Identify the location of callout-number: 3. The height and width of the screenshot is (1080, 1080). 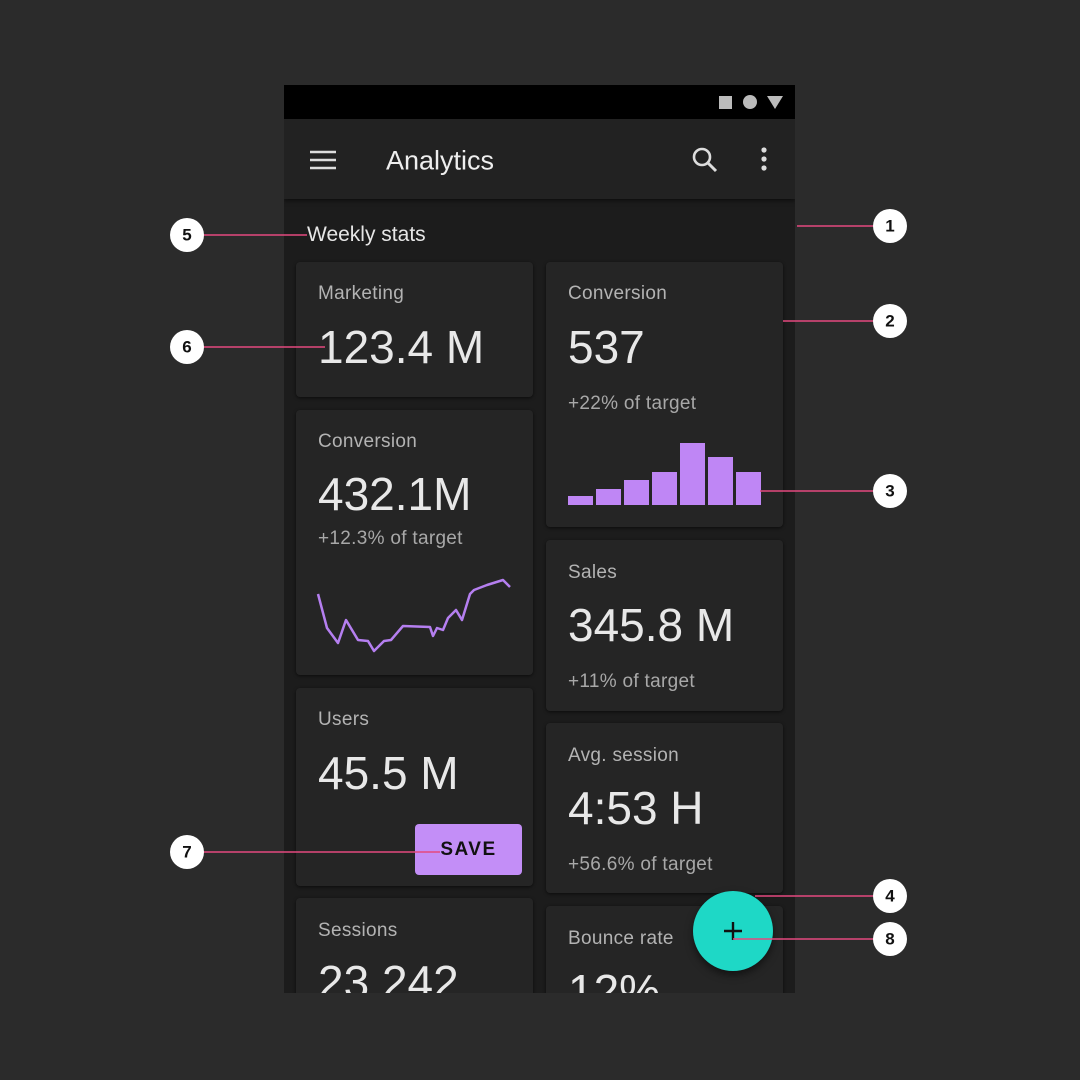
(889, 491).